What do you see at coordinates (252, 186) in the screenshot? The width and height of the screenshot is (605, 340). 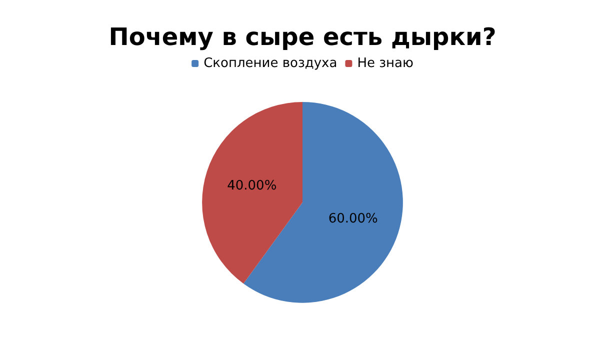 I see `data-label: 40.00%` at bounding box center [252, 186].